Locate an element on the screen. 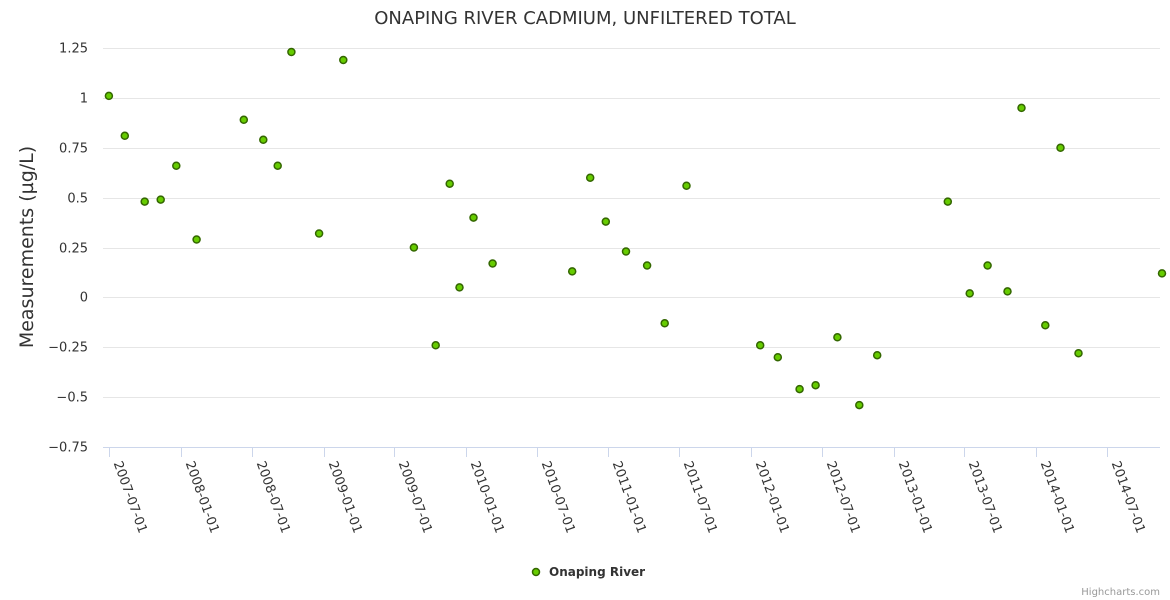 The width and height of the screenshot is (1170, 600). y-tick-label: −0.75 is located at coordinates (68, 448).